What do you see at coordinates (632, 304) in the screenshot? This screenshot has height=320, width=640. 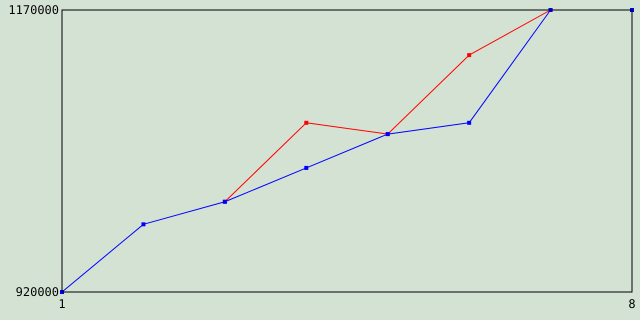 I see `x-tick-label: 8` at bounding box center [632, 304].